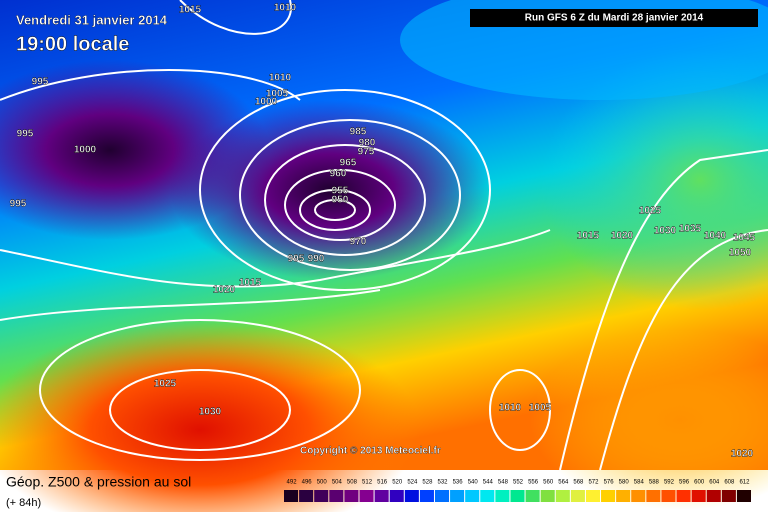  What do you see at coordinates (316, 259) in the screenshot?
I see `isobar-label: 990` at bounding box center [316, 259].